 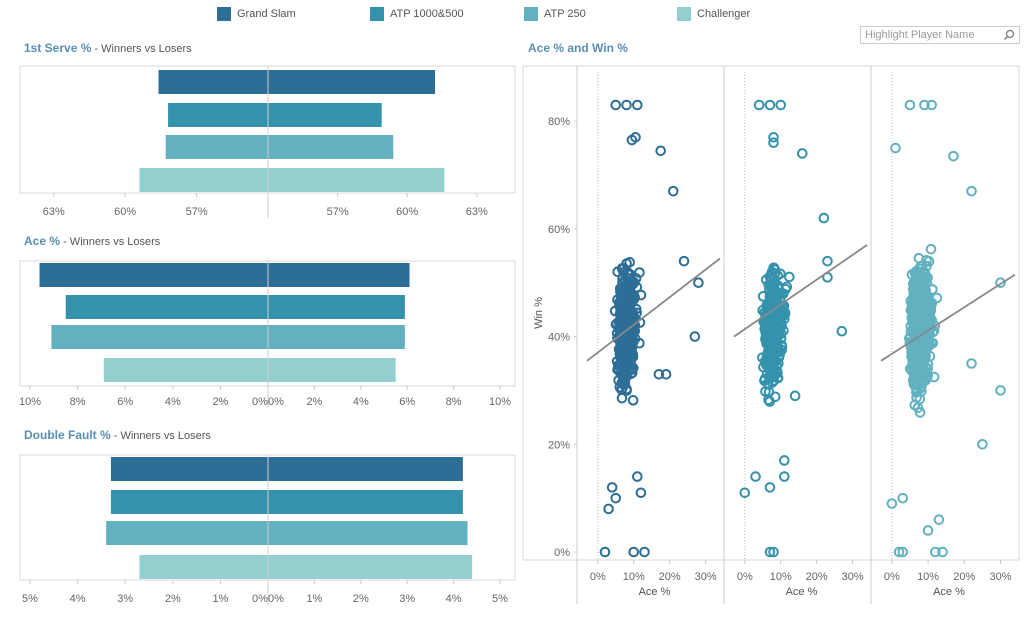 I want to click on scatter-y-tick-label: 0%, so click(x=562, y=553).